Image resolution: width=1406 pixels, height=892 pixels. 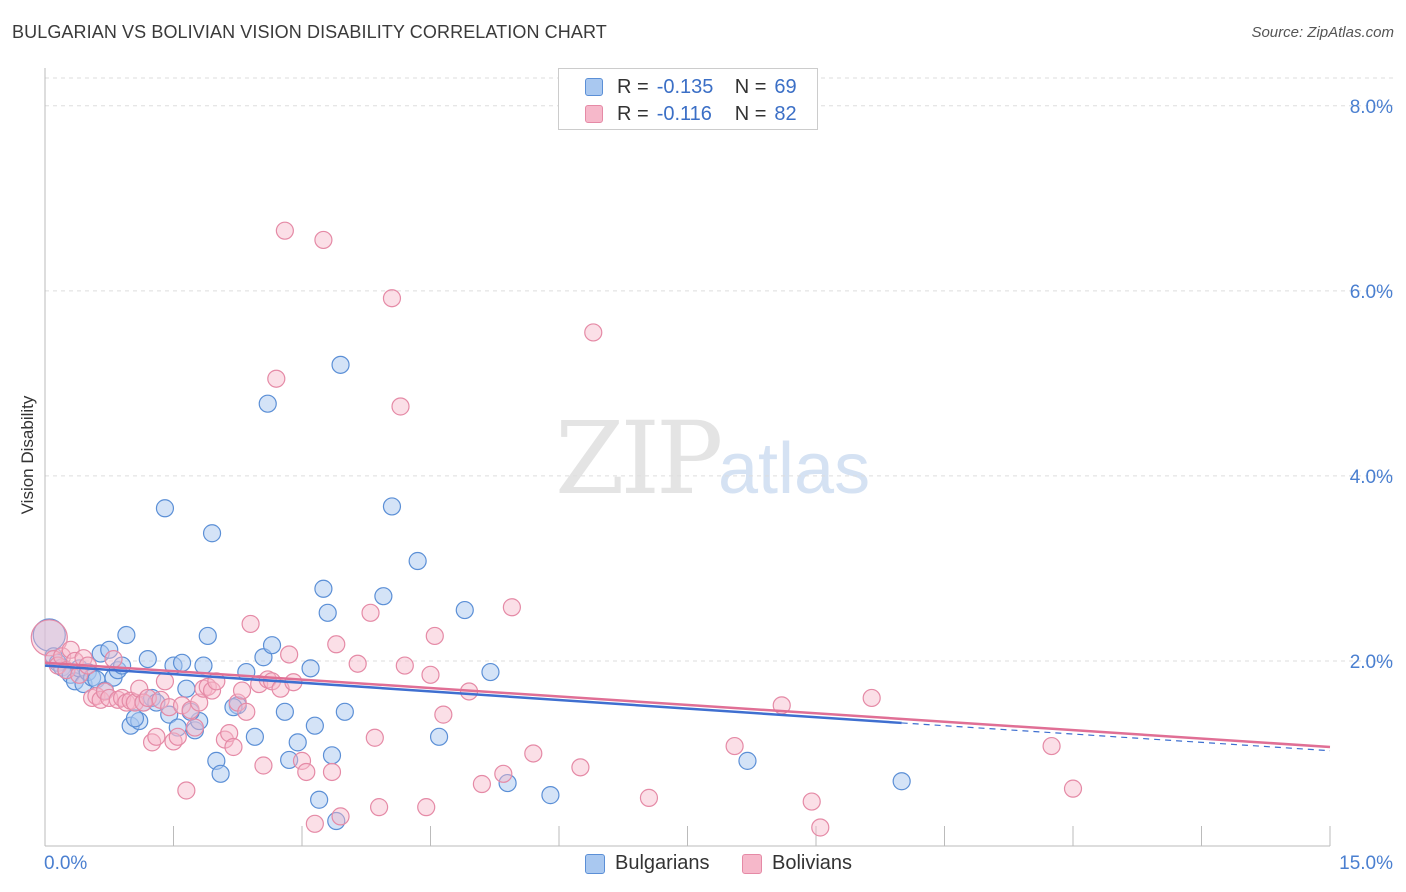 I want to click on y-tick-label: 4.0%, so click(x=1371, y=477).